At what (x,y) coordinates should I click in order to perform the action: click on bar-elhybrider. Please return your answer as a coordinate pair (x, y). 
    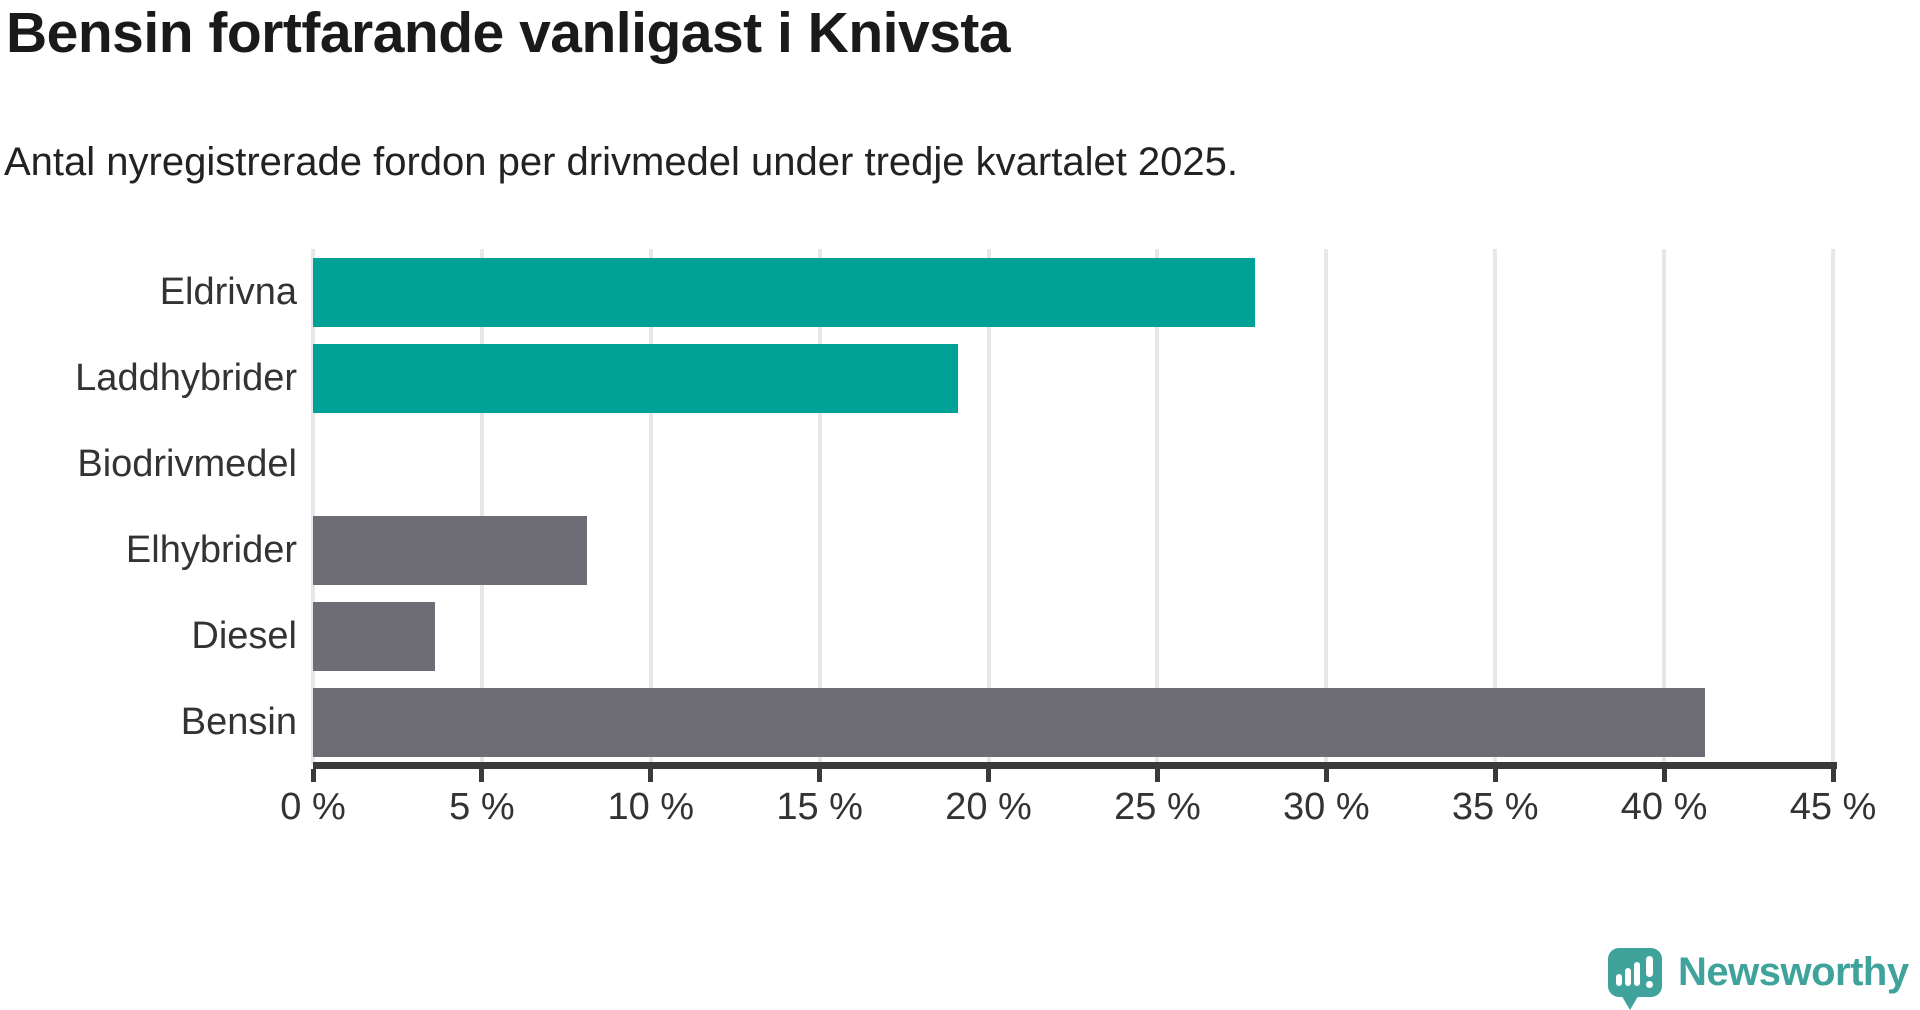
    Looking at the image, I should click on (450, 550).